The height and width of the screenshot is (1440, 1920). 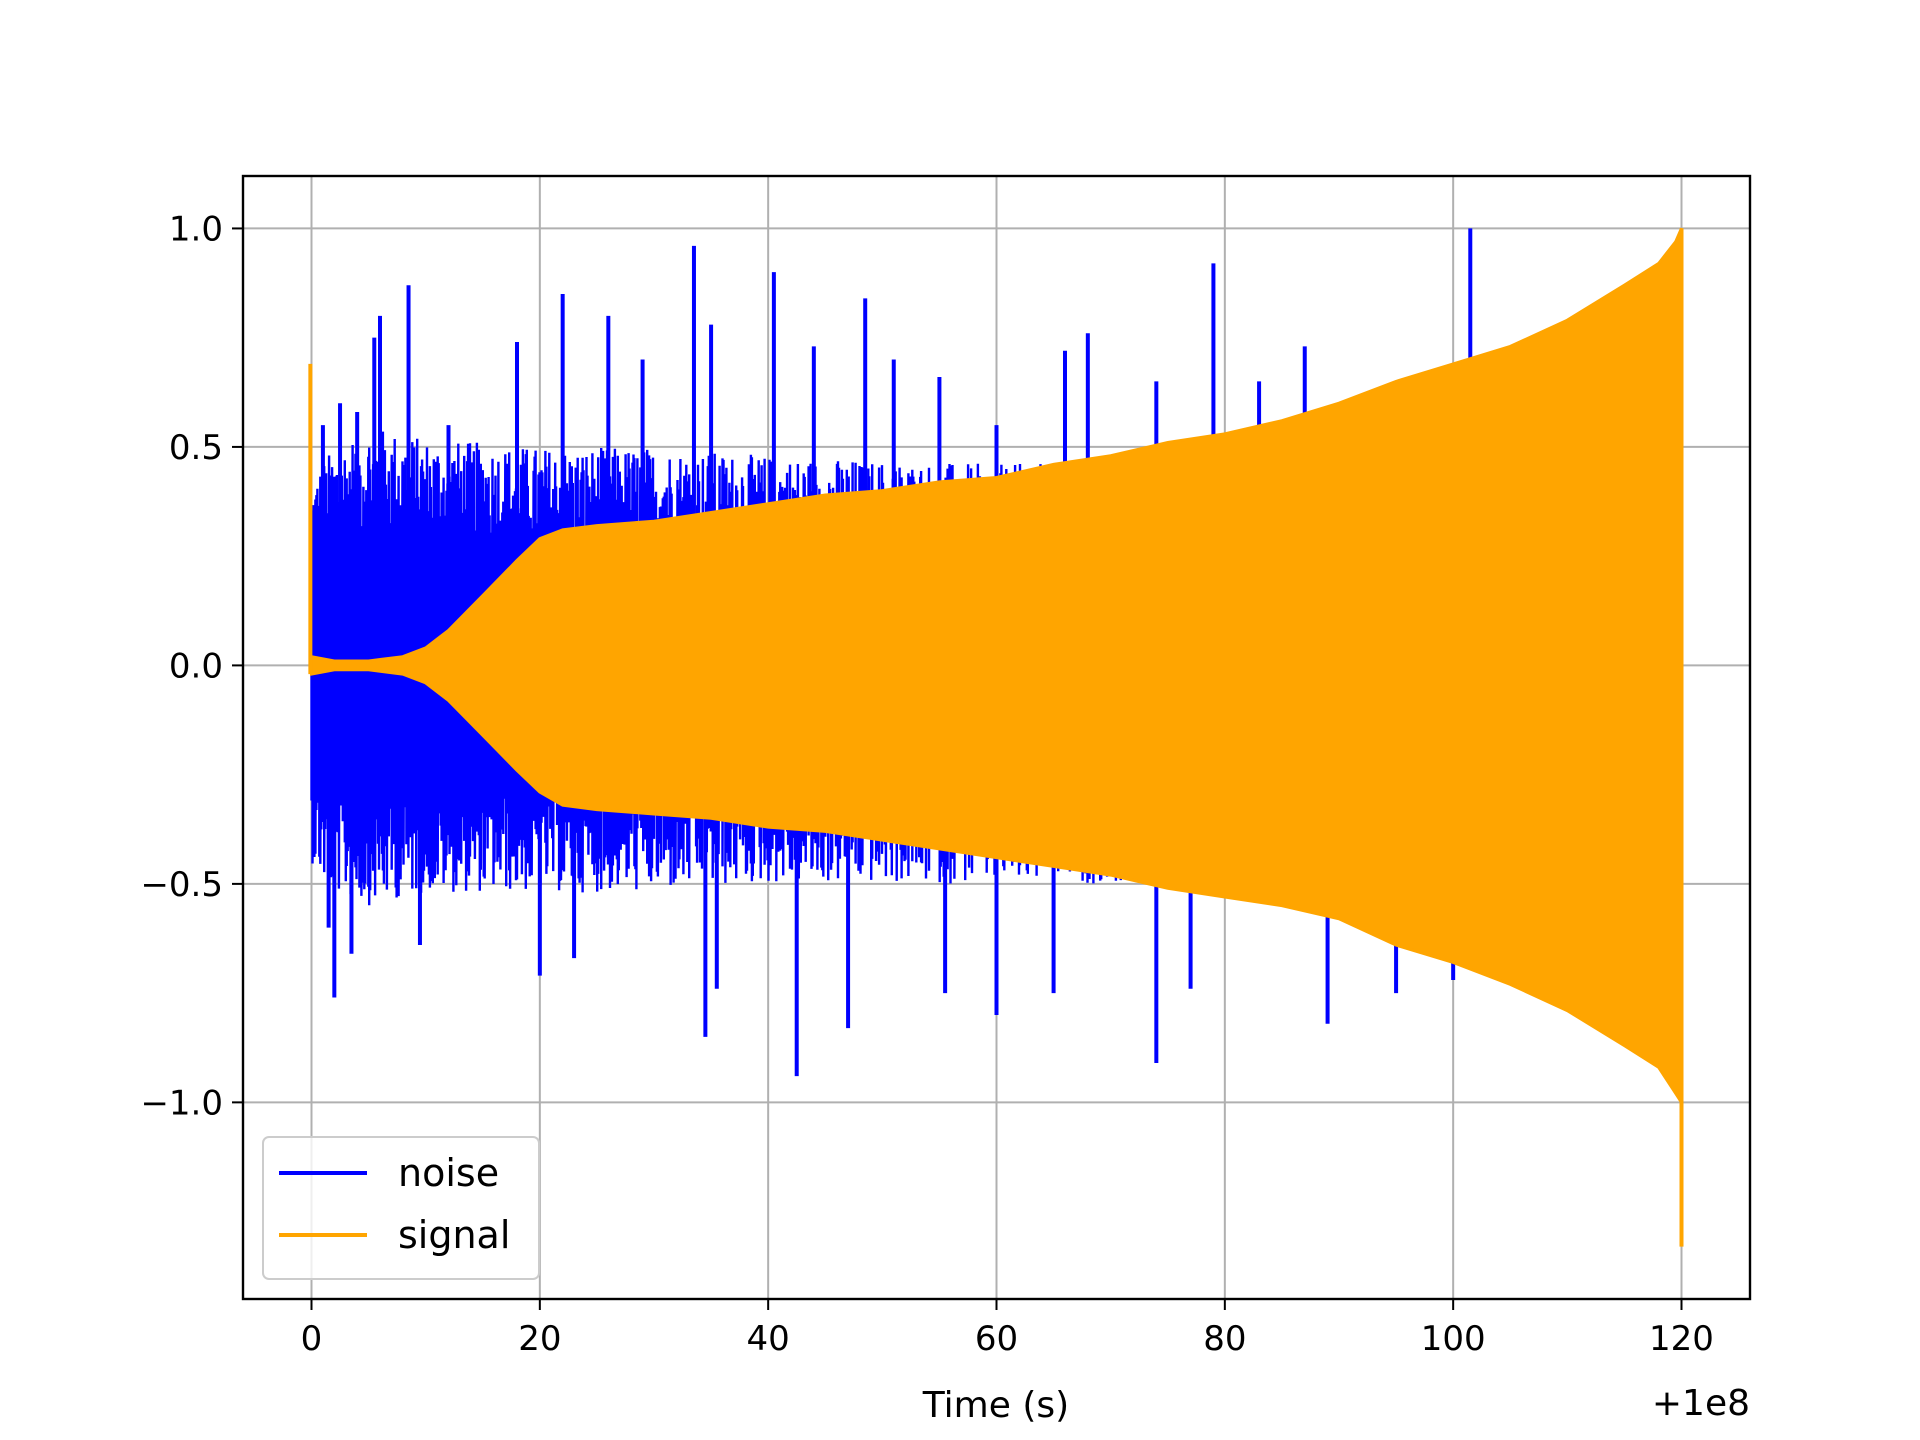 I want to click on x-tick-label: 0, so click(x=312, y=1339).